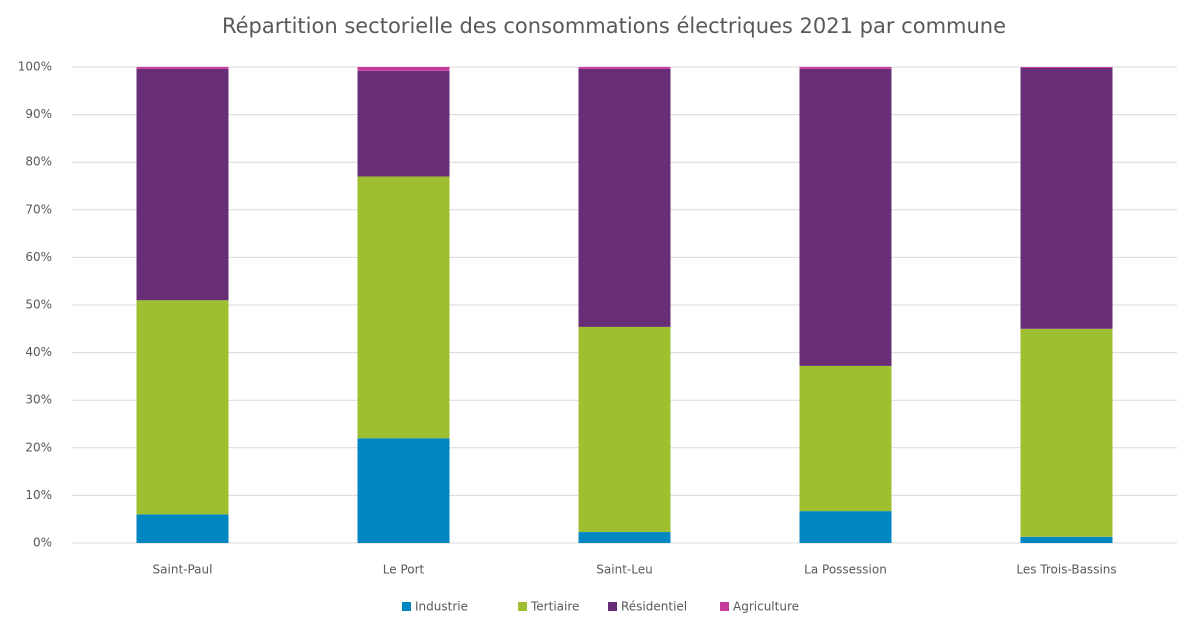  What do you see at coordinates (1066, 570) in the screenshot?
I see `x-tick-label: Les Trois-Bassins` at bounding box center [1066, 570].